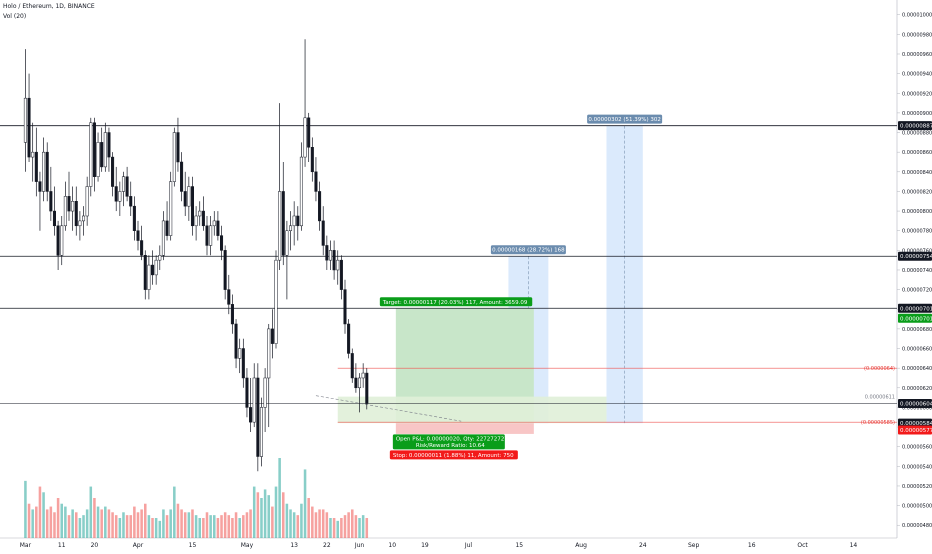 The image size is (932, 554). Describe the element at coordinates (917, 350) in the screenshot. I see `y-tick-label: 0.00000660` at that location.